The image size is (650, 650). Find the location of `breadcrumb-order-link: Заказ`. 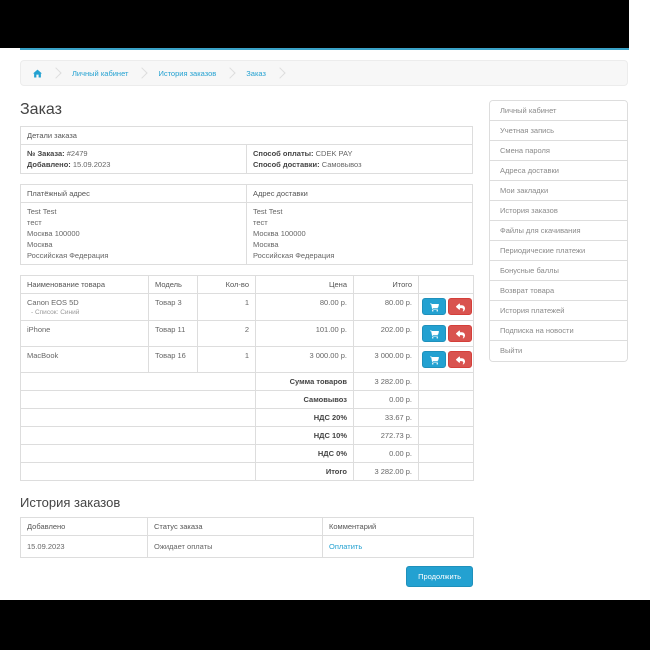

breadcrumb-order-link: Заказ is located at coordinates (256, 73).